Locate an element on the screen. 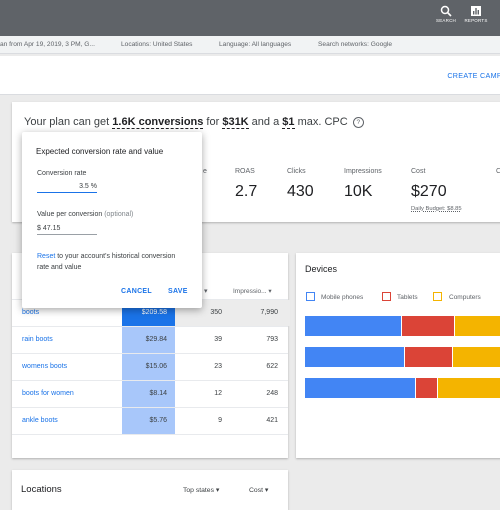  keyword-link: boots is located at coordinates (31, 312).